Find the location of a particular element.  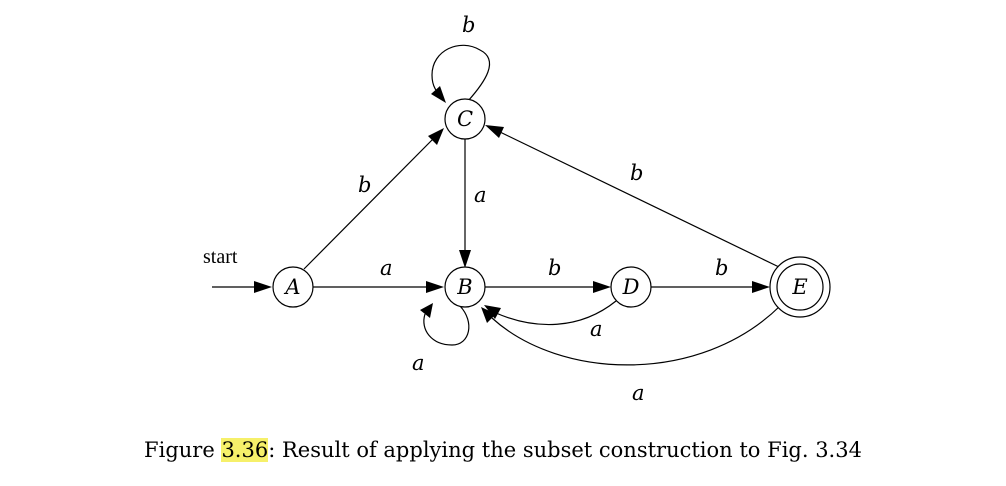

edge-label-D-B: a is located at coordinates (596, 329).